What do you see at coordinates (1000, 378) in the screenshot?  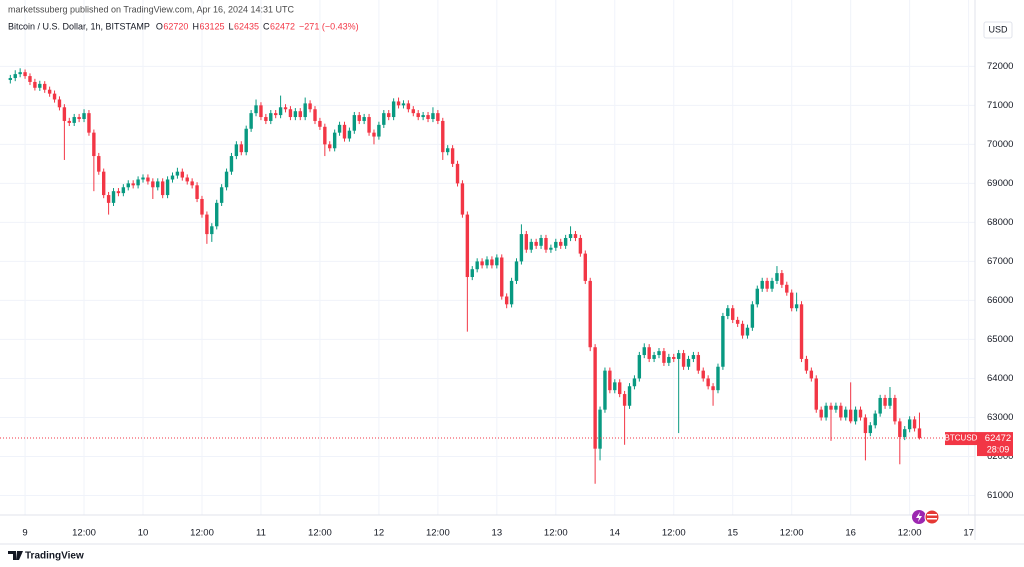 I see `y-tick-label: 64000` at bounding box center [1000, 378].